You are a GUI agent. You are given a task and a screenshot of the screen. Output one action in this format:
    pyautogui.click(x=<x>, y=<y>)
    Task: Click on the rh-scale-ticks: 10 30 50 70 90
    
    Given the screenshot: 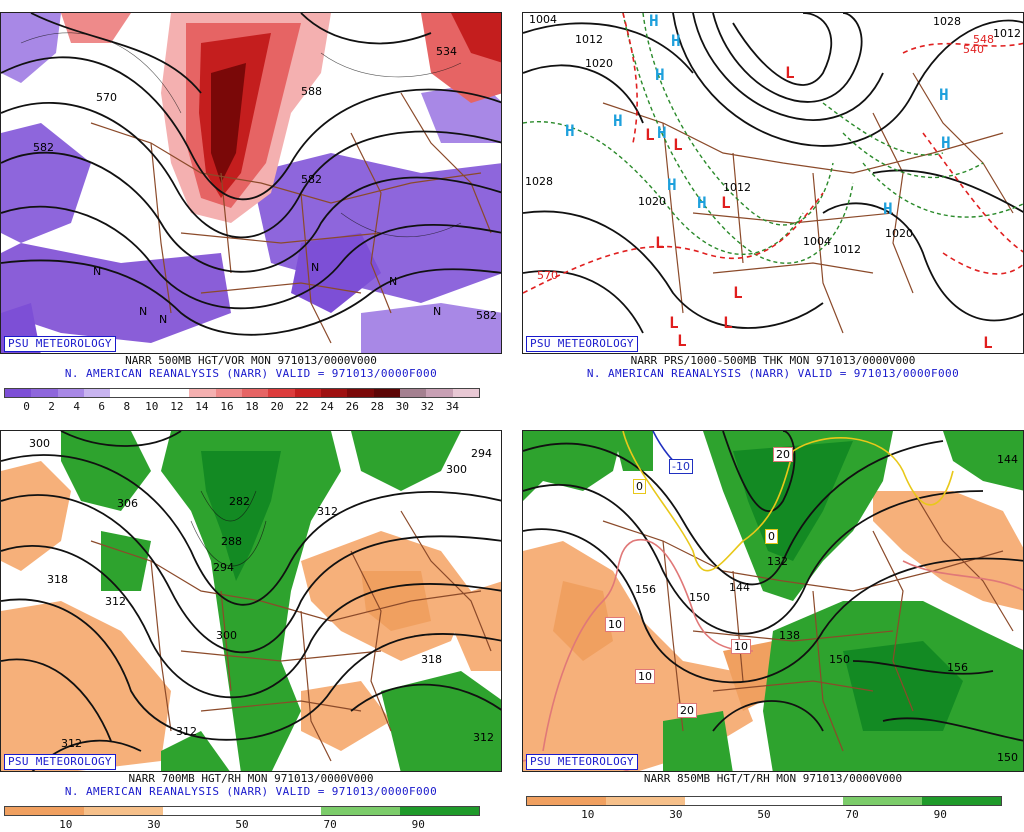 What is the action you would take?
    pyautogui.click(x=764, y=815)
    